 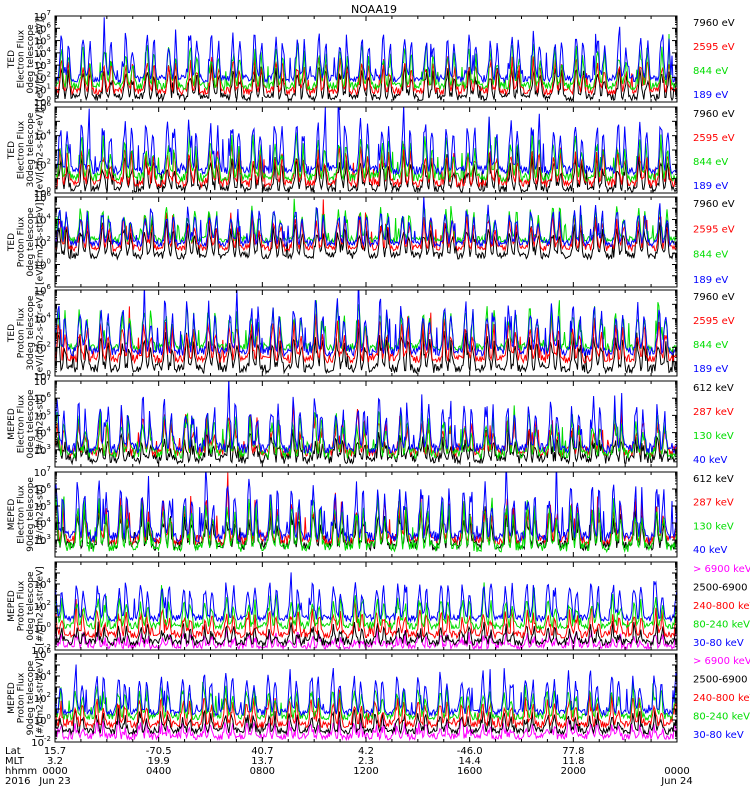 I want to click on legend-entry: 40 keV, so click(x=710, y=460).